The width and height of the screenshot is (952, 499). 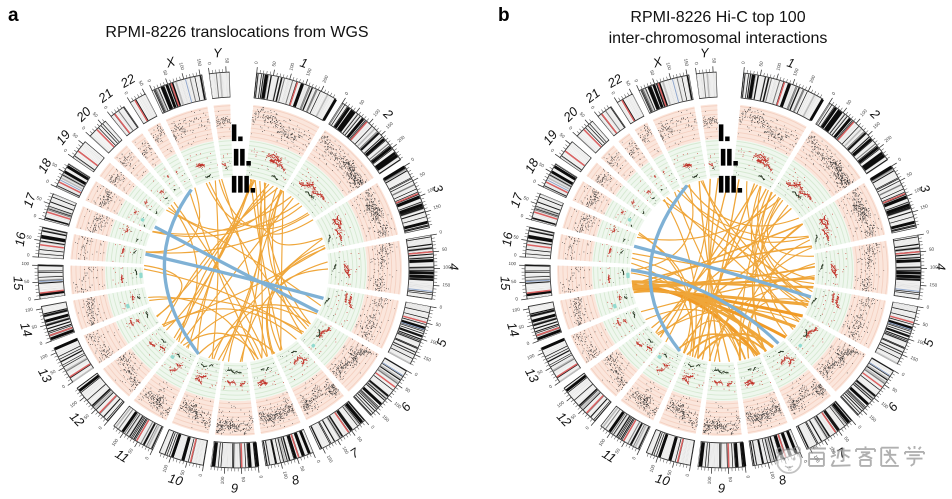 What do you see at coordinates (236, 32) in the screenshot?
I see `svg-text:RPMI-8226 translocations from: RPMI-8226 translocations from WGS` at bounding box center [236, 32].